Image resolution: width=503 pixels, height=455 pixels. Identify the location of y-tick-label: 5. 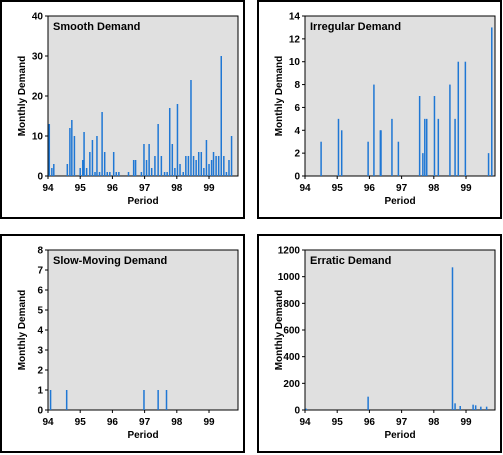
(40, 311).